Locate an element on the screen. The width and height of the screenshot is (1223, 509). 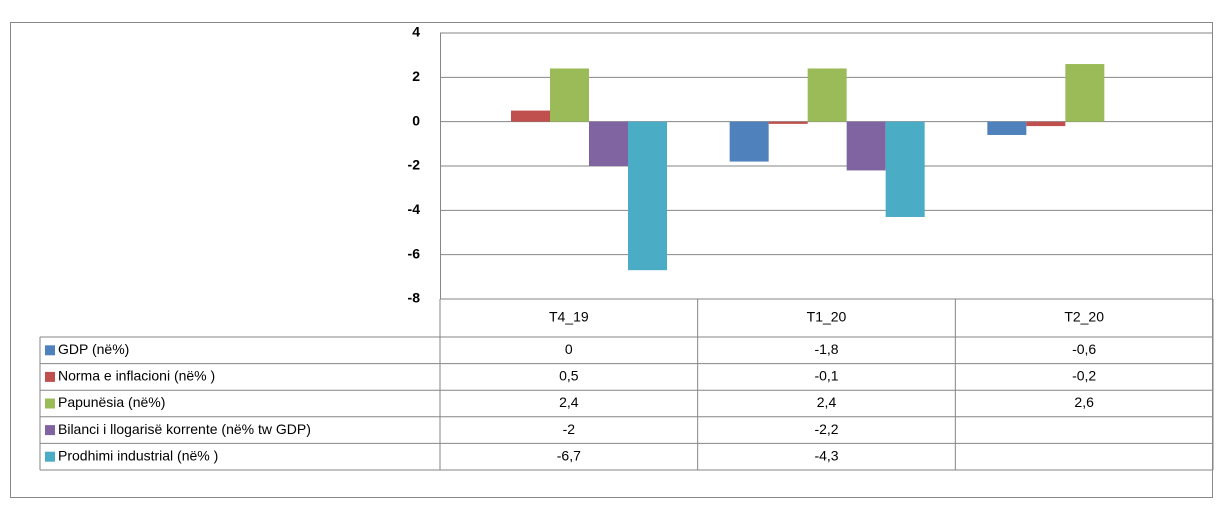
legend-label: Papunësia (në%) is located at coordinates (111, 402).